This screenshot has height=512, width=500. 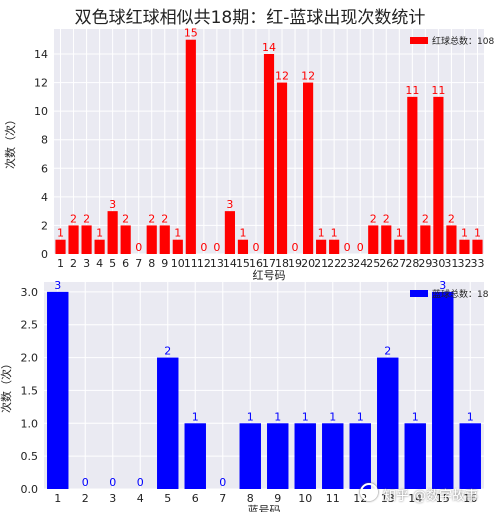 What do you see at coordinates (44, 225) in the screenshot?
I see `y-tick-label: 2` at bounding box center [44, 225].